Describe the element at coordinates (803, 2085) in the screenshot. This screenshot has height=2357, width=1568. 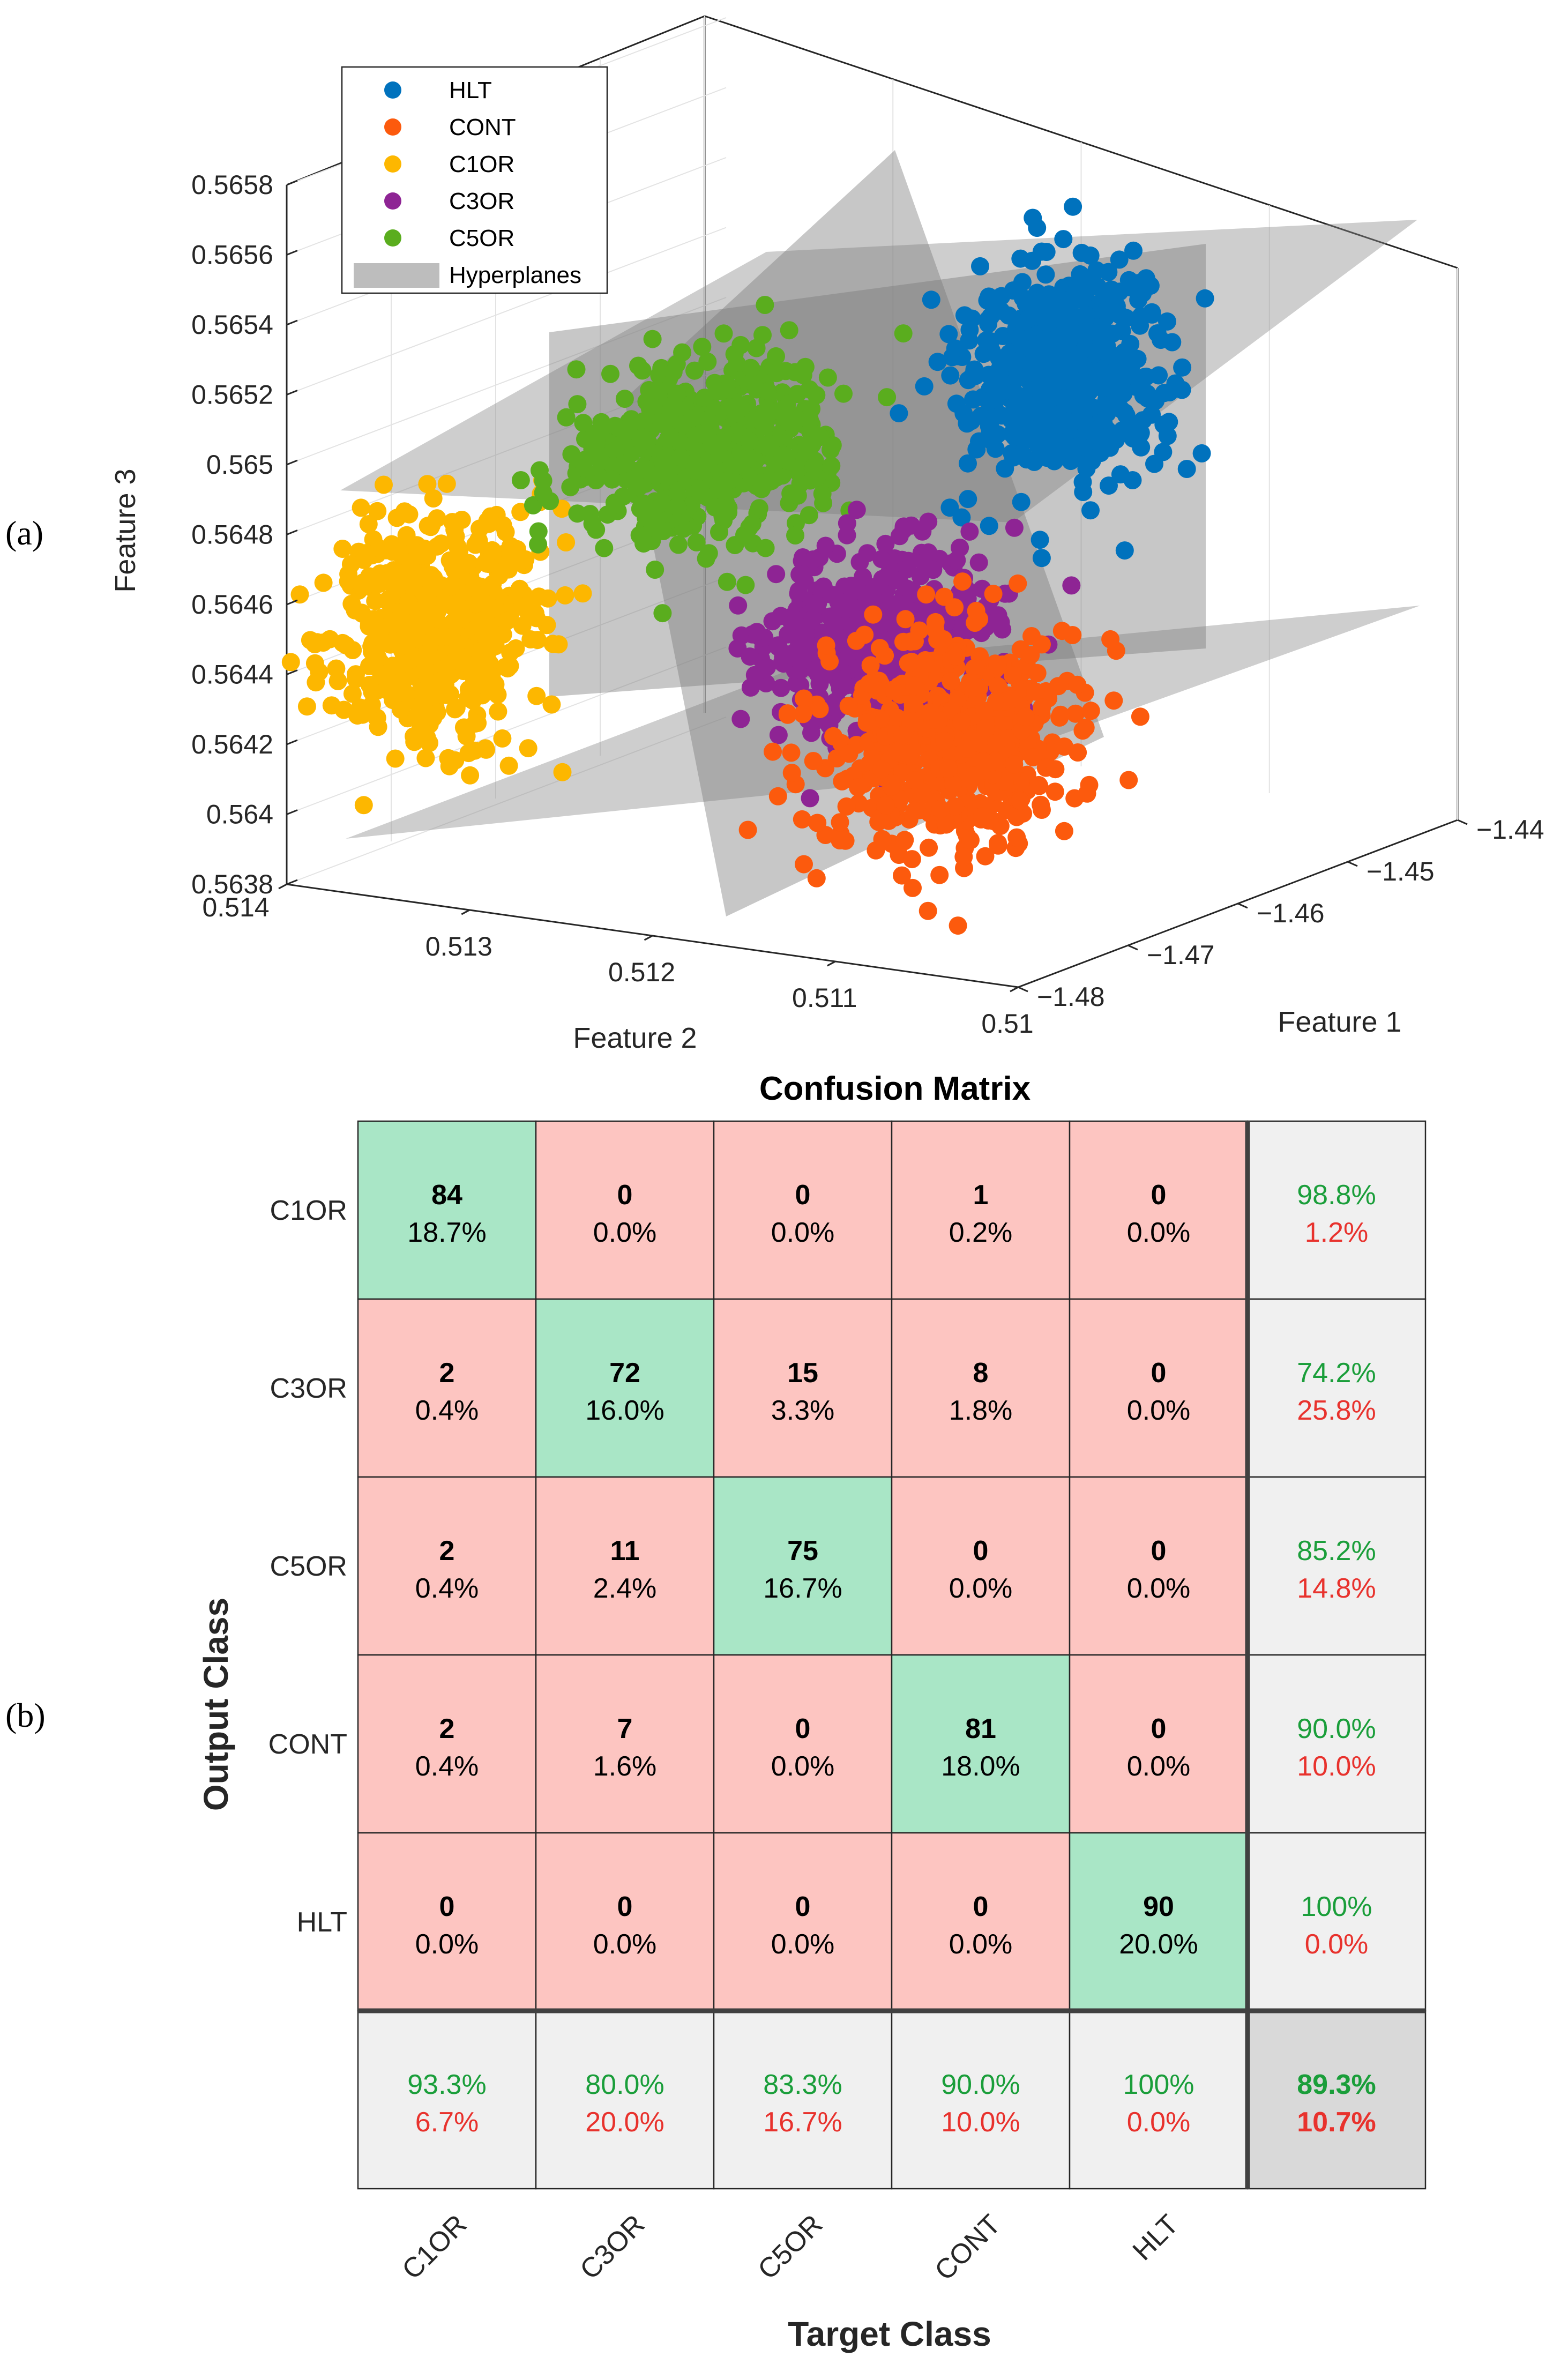
I see `cm-col-correct: 83.3%` at that location.